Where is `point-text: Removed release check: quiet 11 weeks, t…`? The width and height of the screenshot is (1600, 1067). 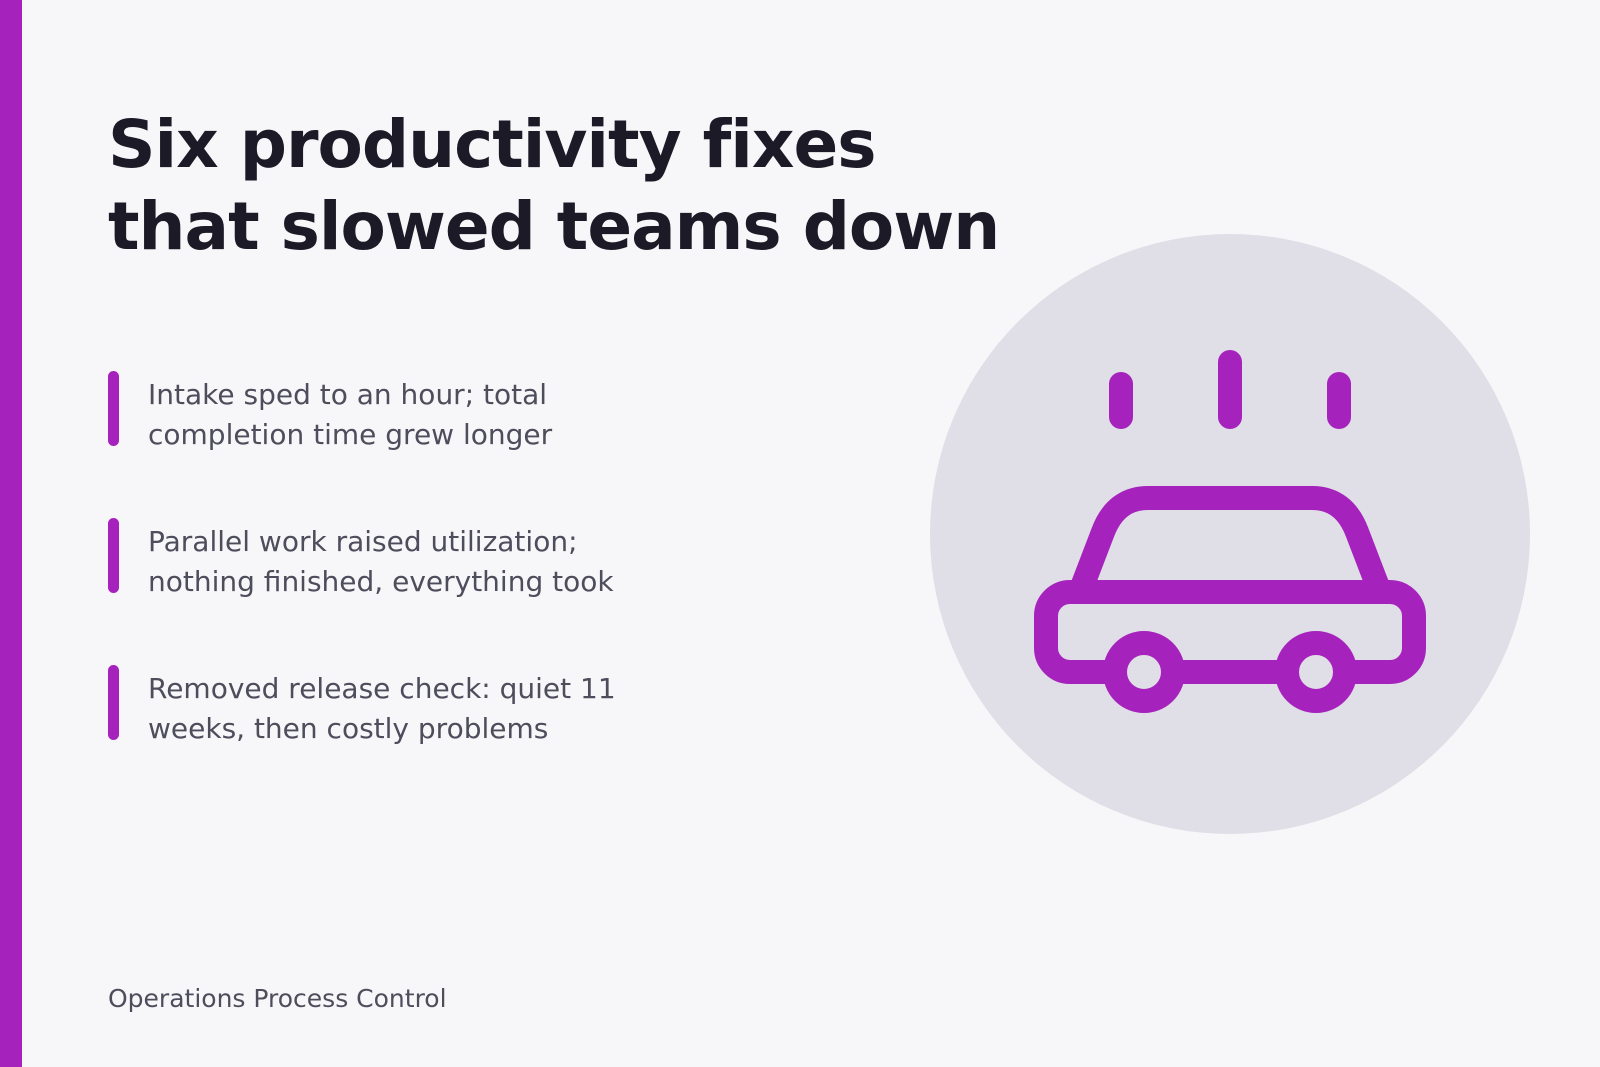 point-text: Removed release check: quiet 11 weeks, t… is located at coordinates (408, 709).